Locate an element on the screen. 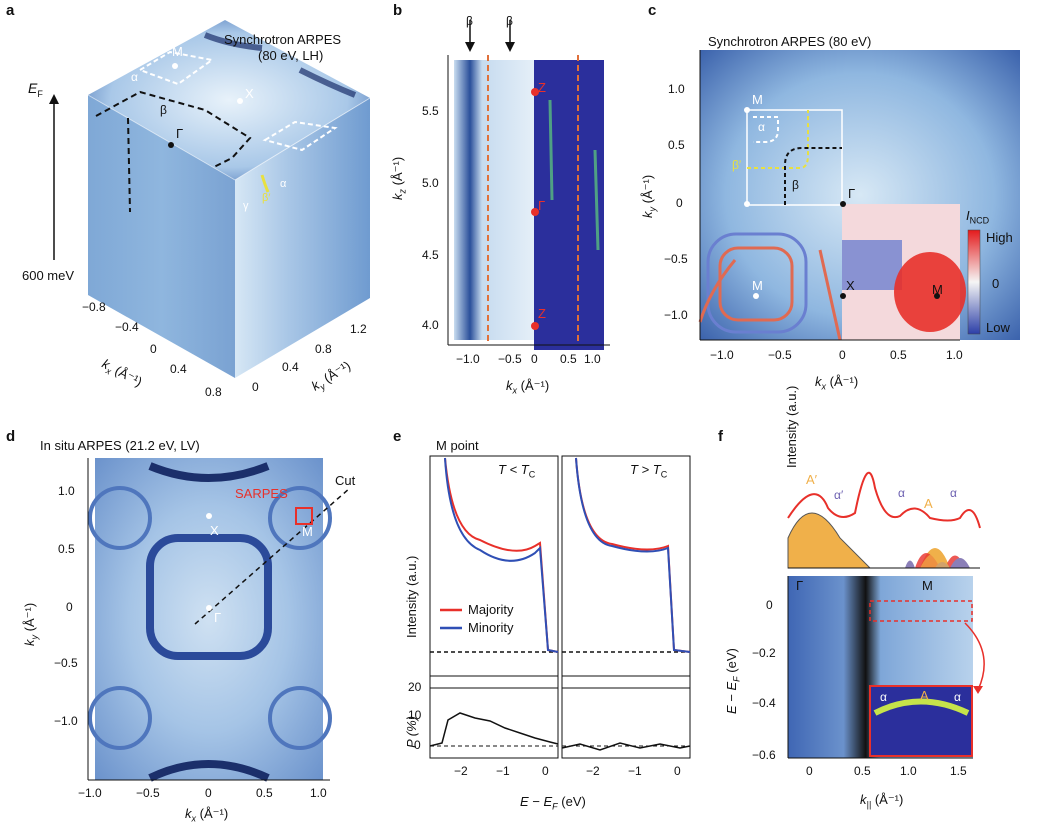 The width and height of the screenshot is (1039, 831). kx-tick-c: 0 is located at coordinates (842, 355).